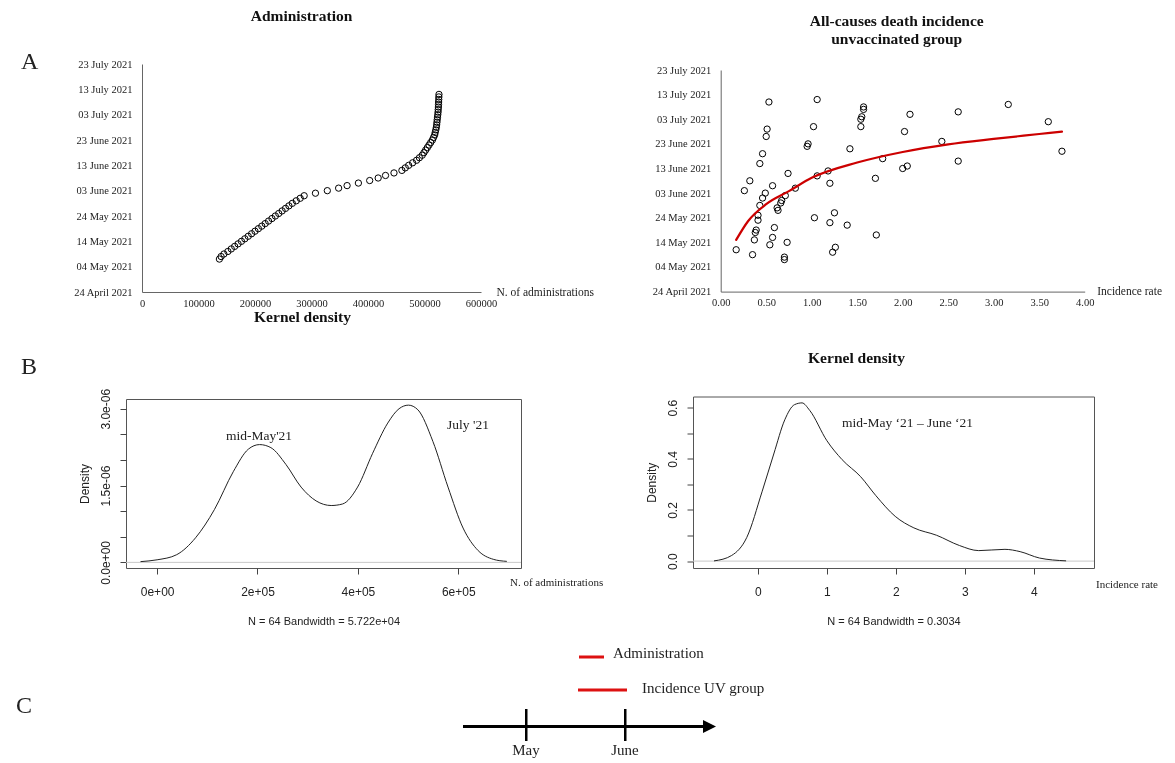  I want to click on x-tick-label: 2.00, so click(903, 303).